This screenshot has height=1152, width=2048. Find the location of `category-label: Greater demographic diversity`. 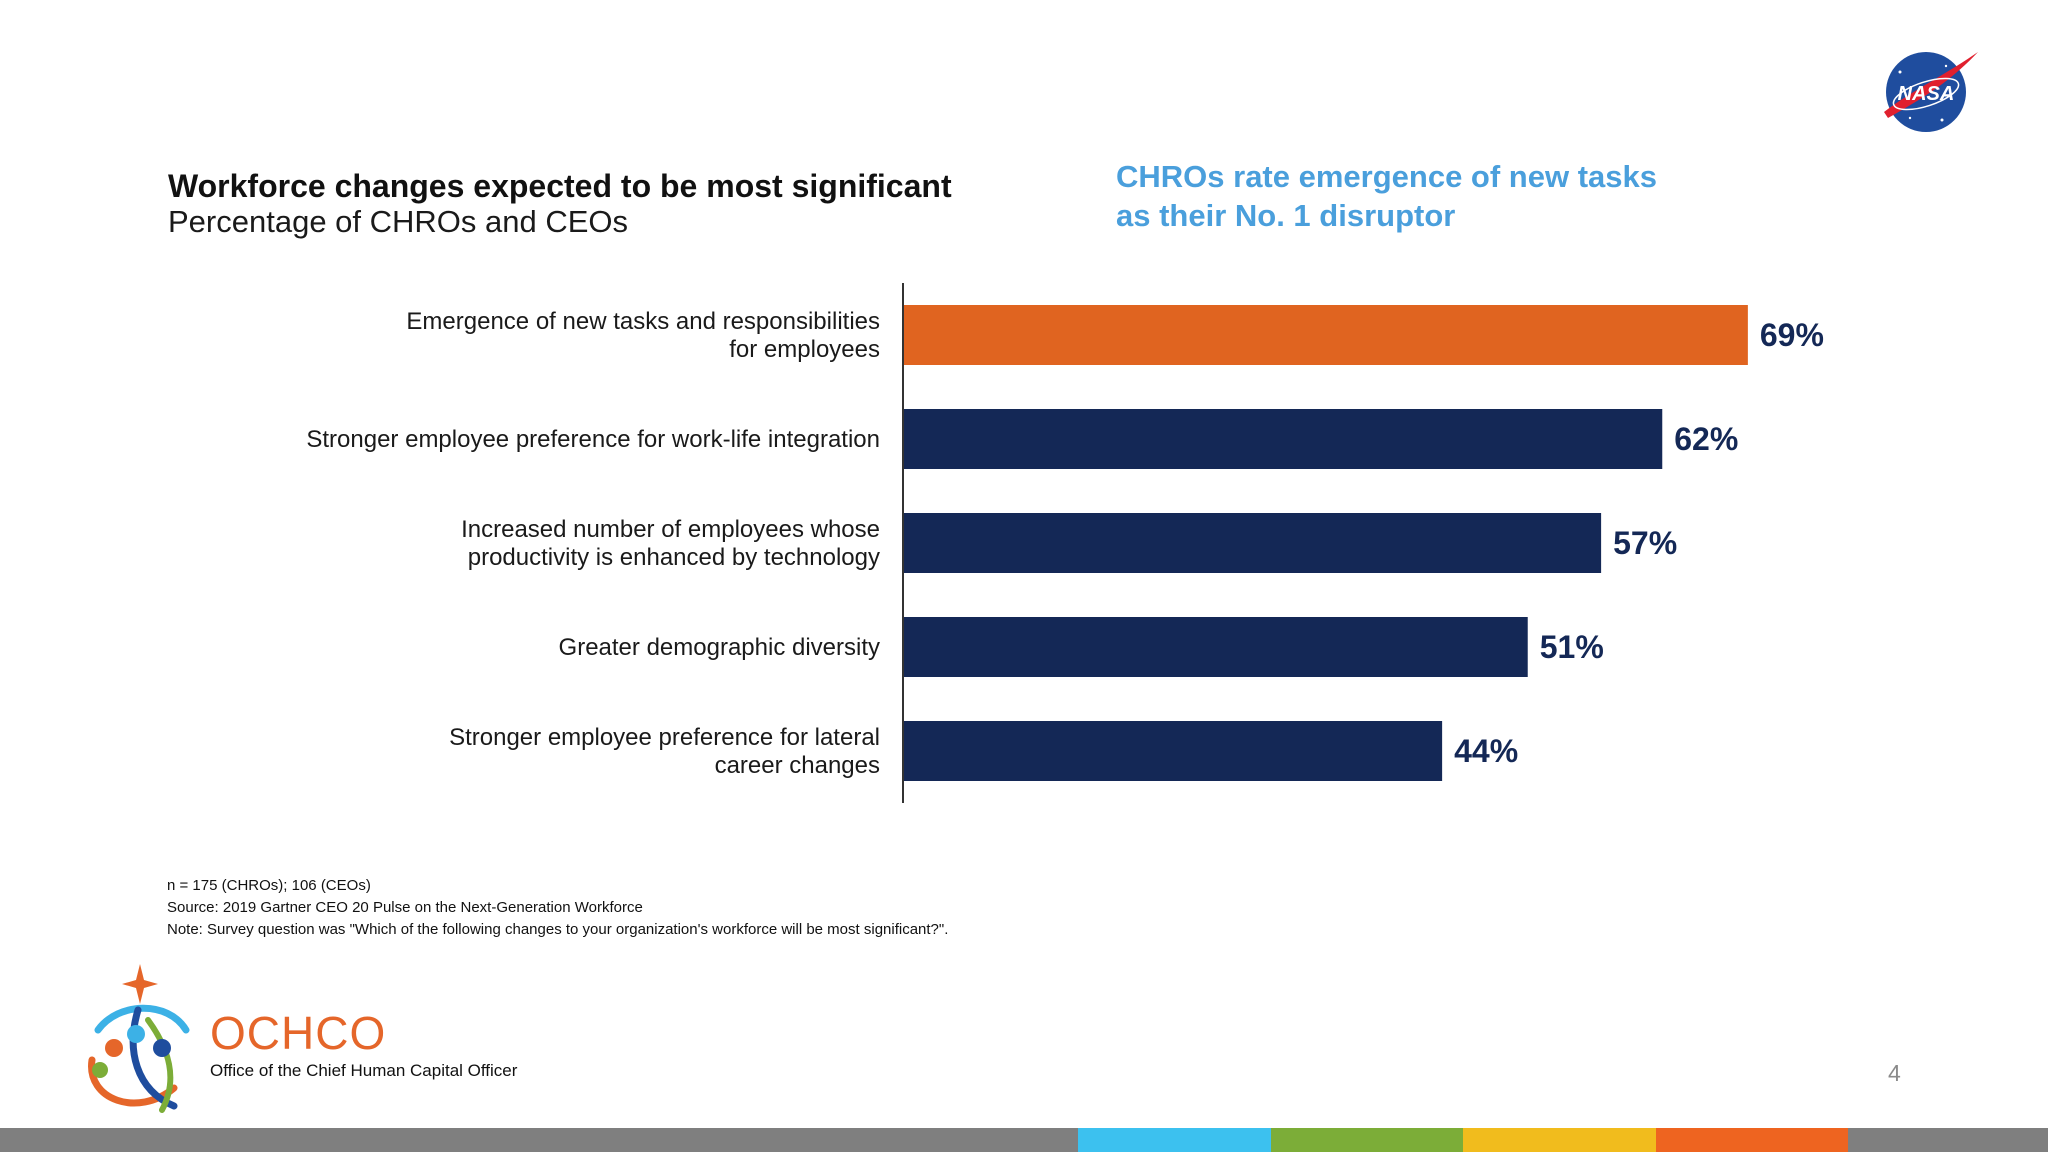

category-label: Greater demographic diversity is located at coordinates (719, 647).